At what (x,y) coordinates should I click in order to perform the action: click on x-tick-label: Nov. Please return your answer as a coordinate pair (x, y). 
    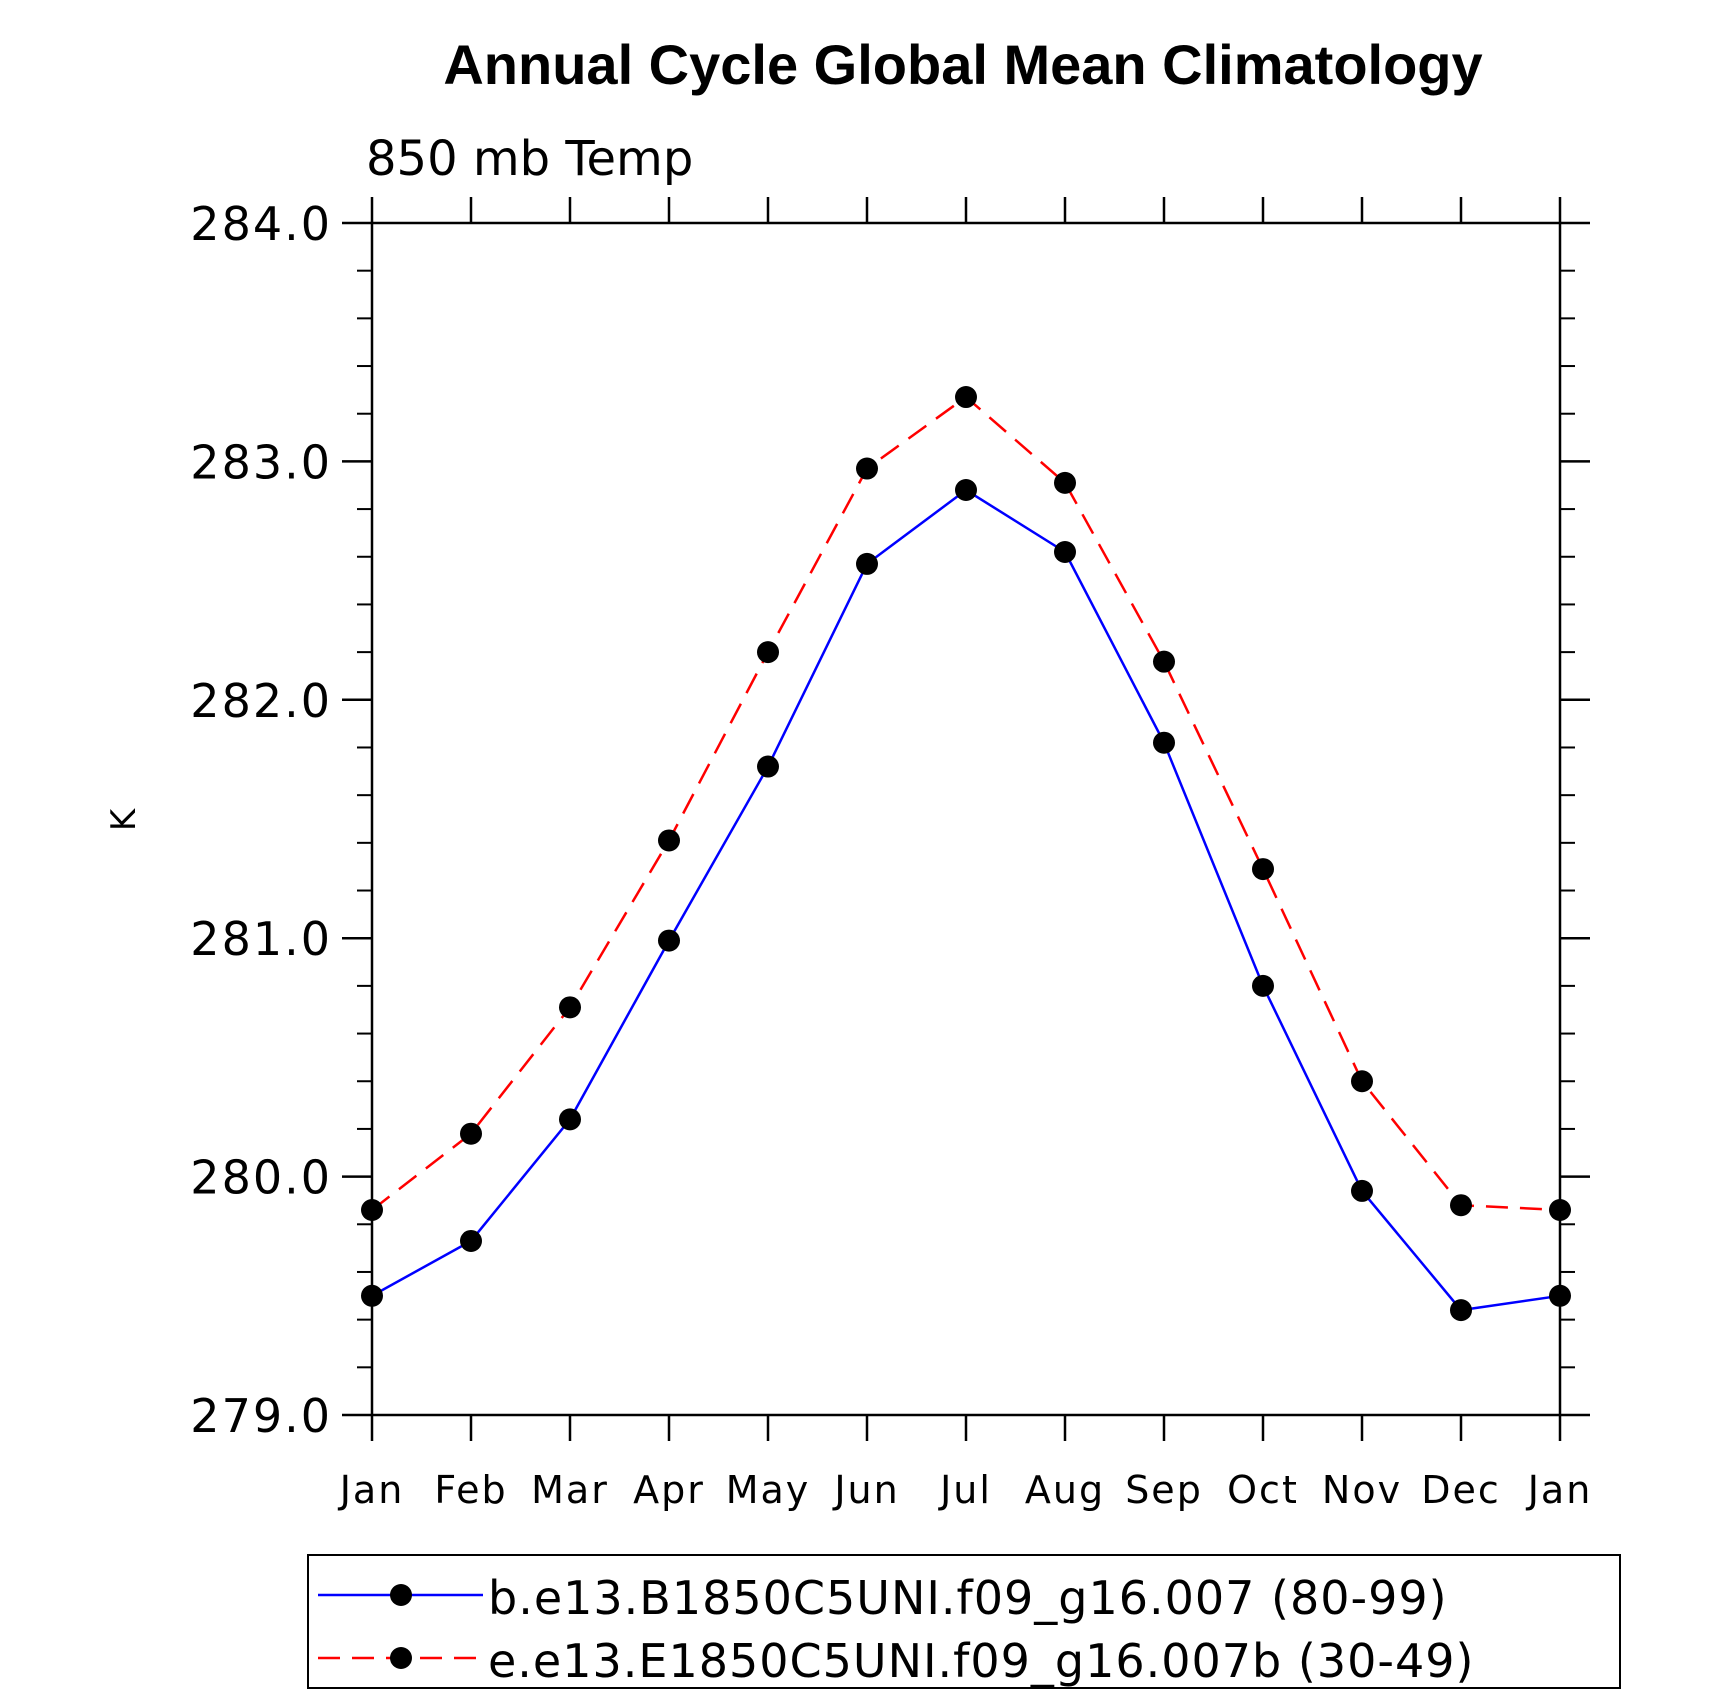
    Looking at the image, I should click on (1362, 1490).